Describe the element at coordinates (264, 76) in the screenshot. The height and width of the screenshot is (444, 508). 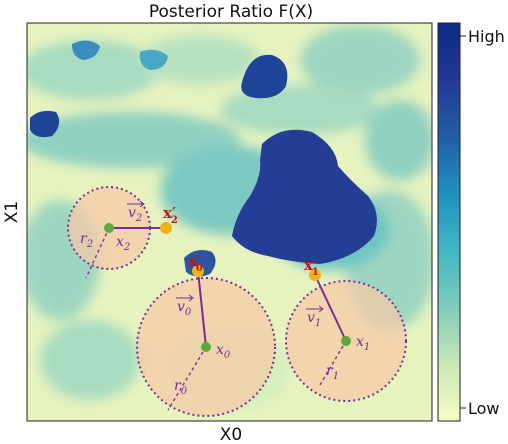
I see `dark-blob-top` at that location.